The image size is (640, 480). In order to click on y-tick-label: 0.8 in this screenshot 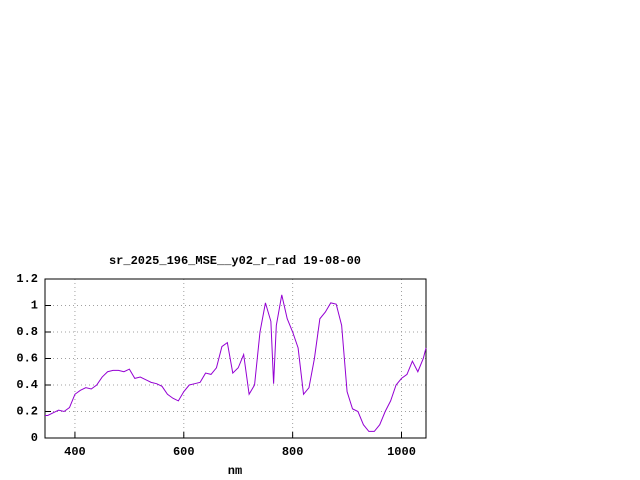, I will do `click(27, 332)`.